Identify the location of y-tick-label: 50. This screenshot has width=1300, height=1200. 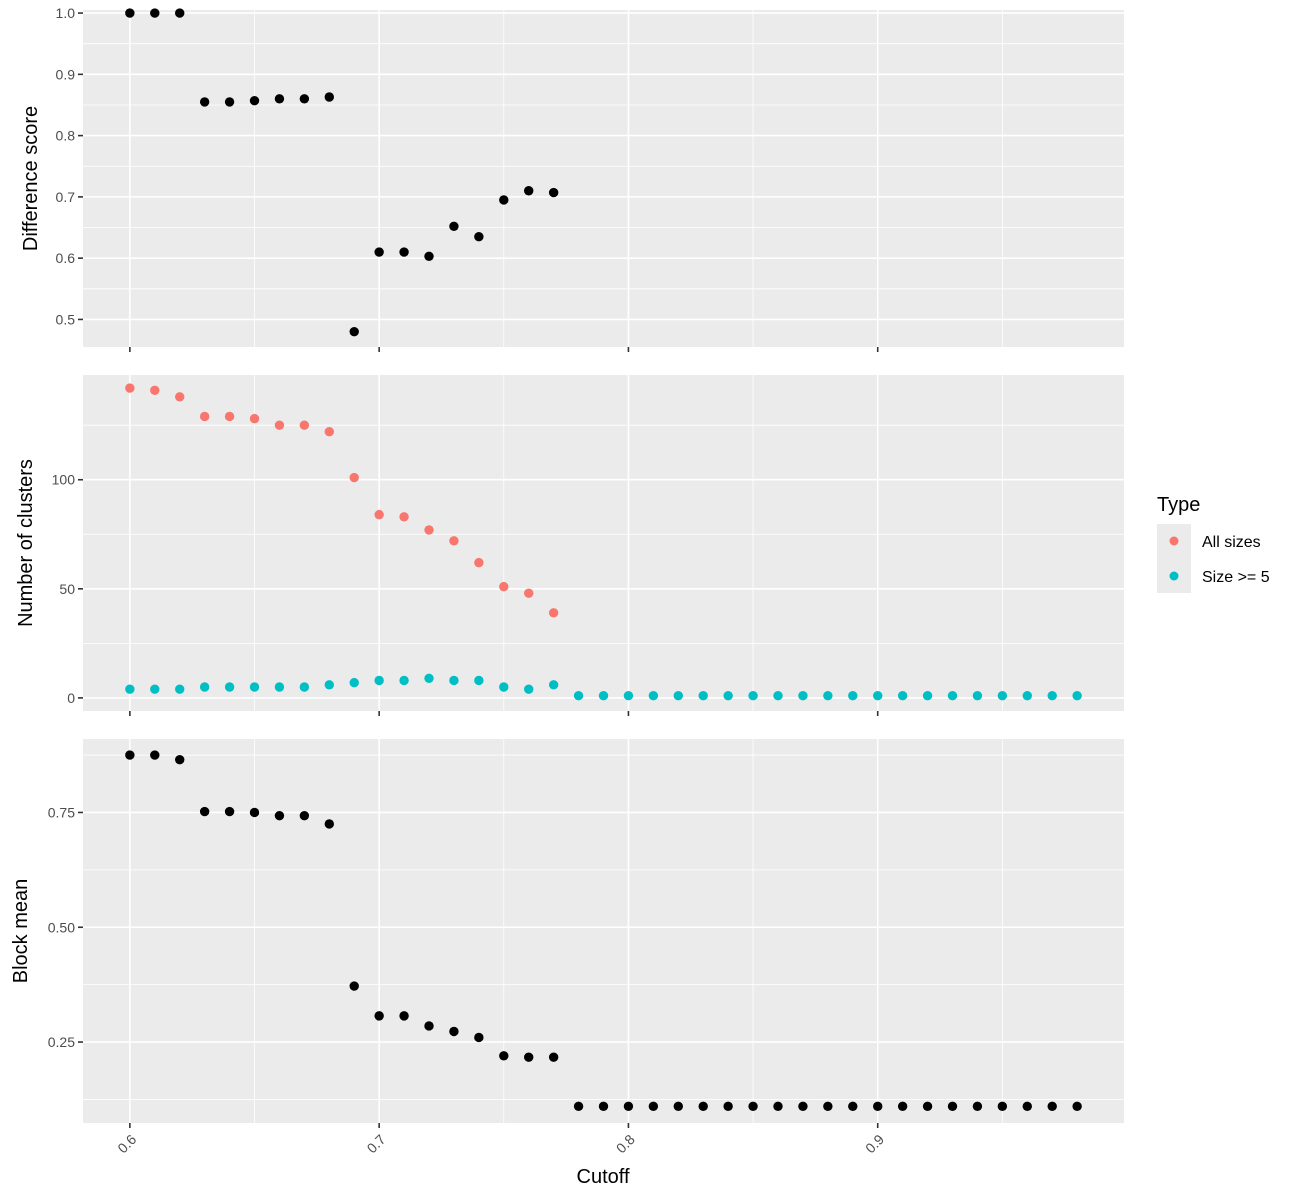
(67, 589).